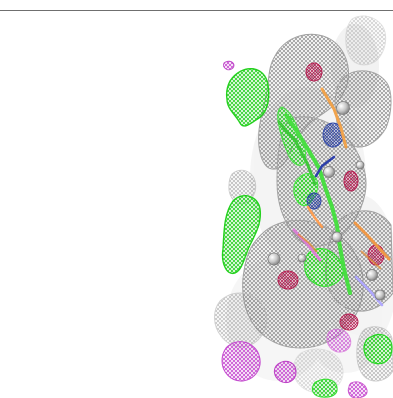 This screenshot has width=393, height=398. Describe the element at coordinates (325, 166) in the screenshot. I see `blue-density-mesh` at that location.